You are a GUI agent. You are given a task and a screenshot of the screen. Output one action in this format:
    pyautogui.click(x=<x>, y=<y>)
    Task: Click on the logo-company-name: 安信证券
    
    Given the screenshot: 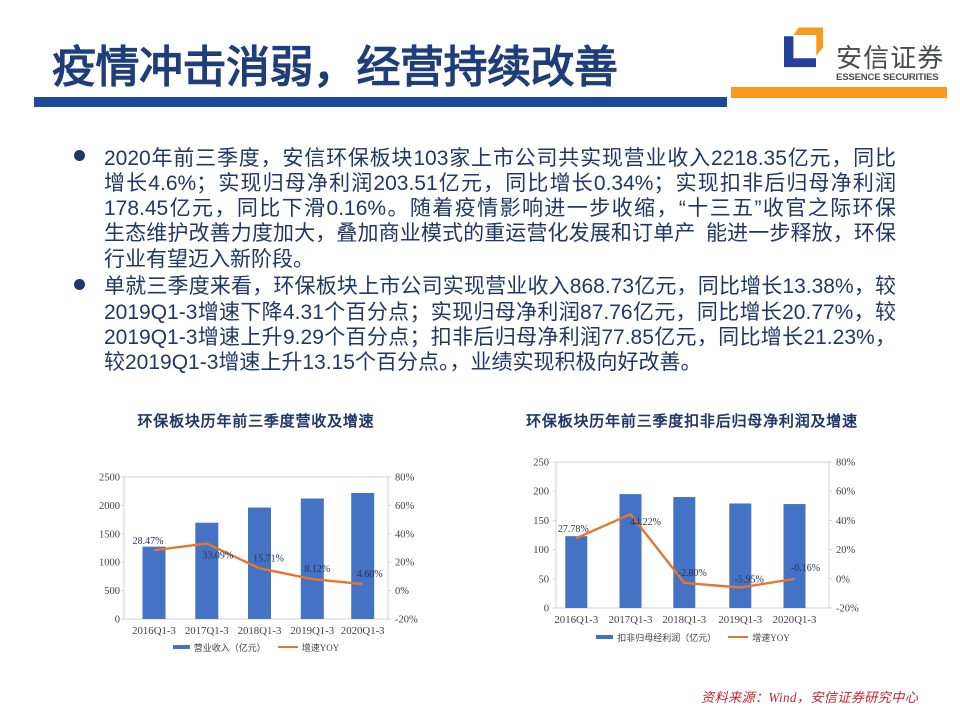 What is the action you would take?
    pyautogui.click(x=890, y=58)
    